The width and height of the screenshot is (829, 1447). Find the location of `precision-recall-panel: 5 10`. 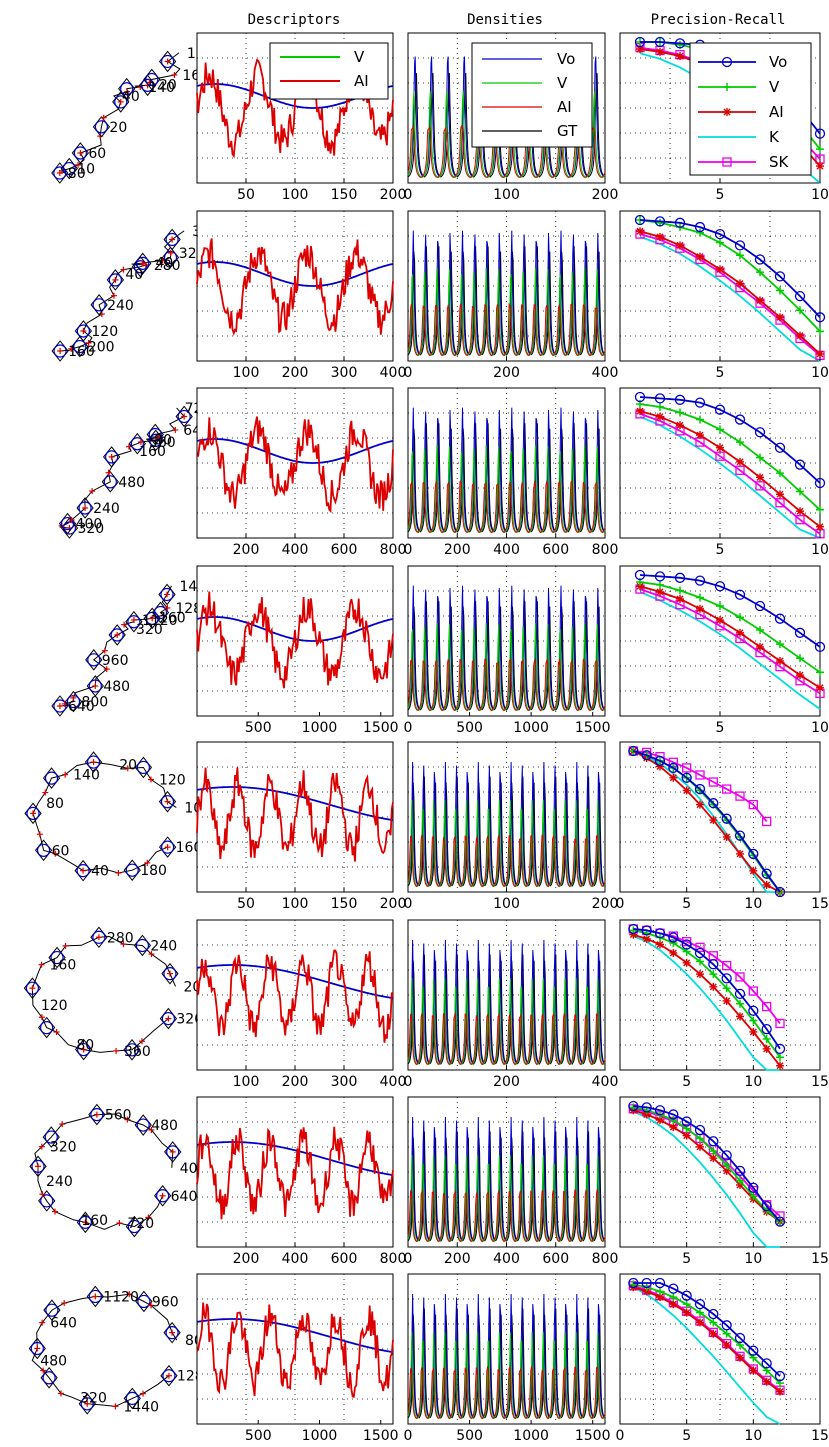

precision-recall-panel: 5 10 is located at coordinates (724, 472).